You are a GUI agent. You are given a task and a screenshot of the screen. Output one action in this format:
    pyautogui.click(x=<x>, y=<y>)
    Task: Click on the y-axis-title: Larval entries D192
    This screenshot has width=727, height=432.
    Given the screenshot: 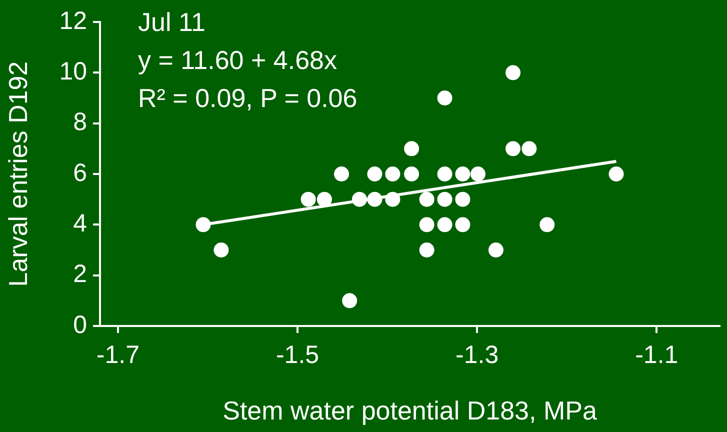 What is the action you would take?
    pyautogui.click(x=17, y=174)
    